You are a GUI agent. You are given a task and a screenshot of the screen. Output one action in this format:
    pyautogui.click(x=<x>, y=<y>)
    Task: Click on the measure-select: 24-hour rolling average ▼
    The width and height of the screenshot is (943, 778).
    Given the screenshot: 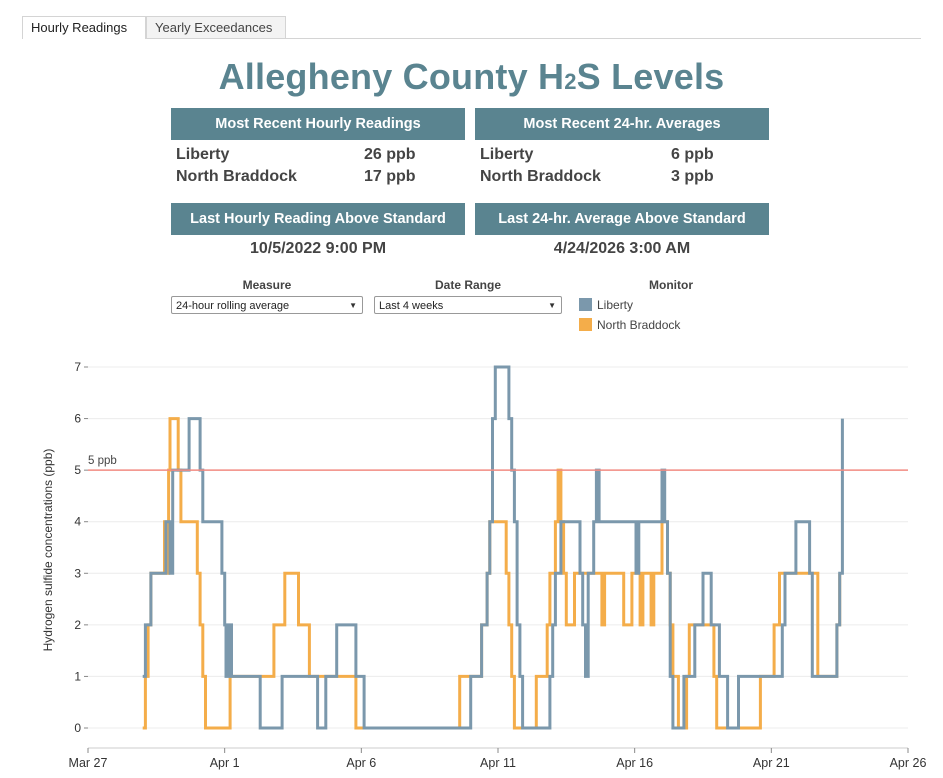 What is the action you would take?
    pyautogui.click(x=267, y=305)
    